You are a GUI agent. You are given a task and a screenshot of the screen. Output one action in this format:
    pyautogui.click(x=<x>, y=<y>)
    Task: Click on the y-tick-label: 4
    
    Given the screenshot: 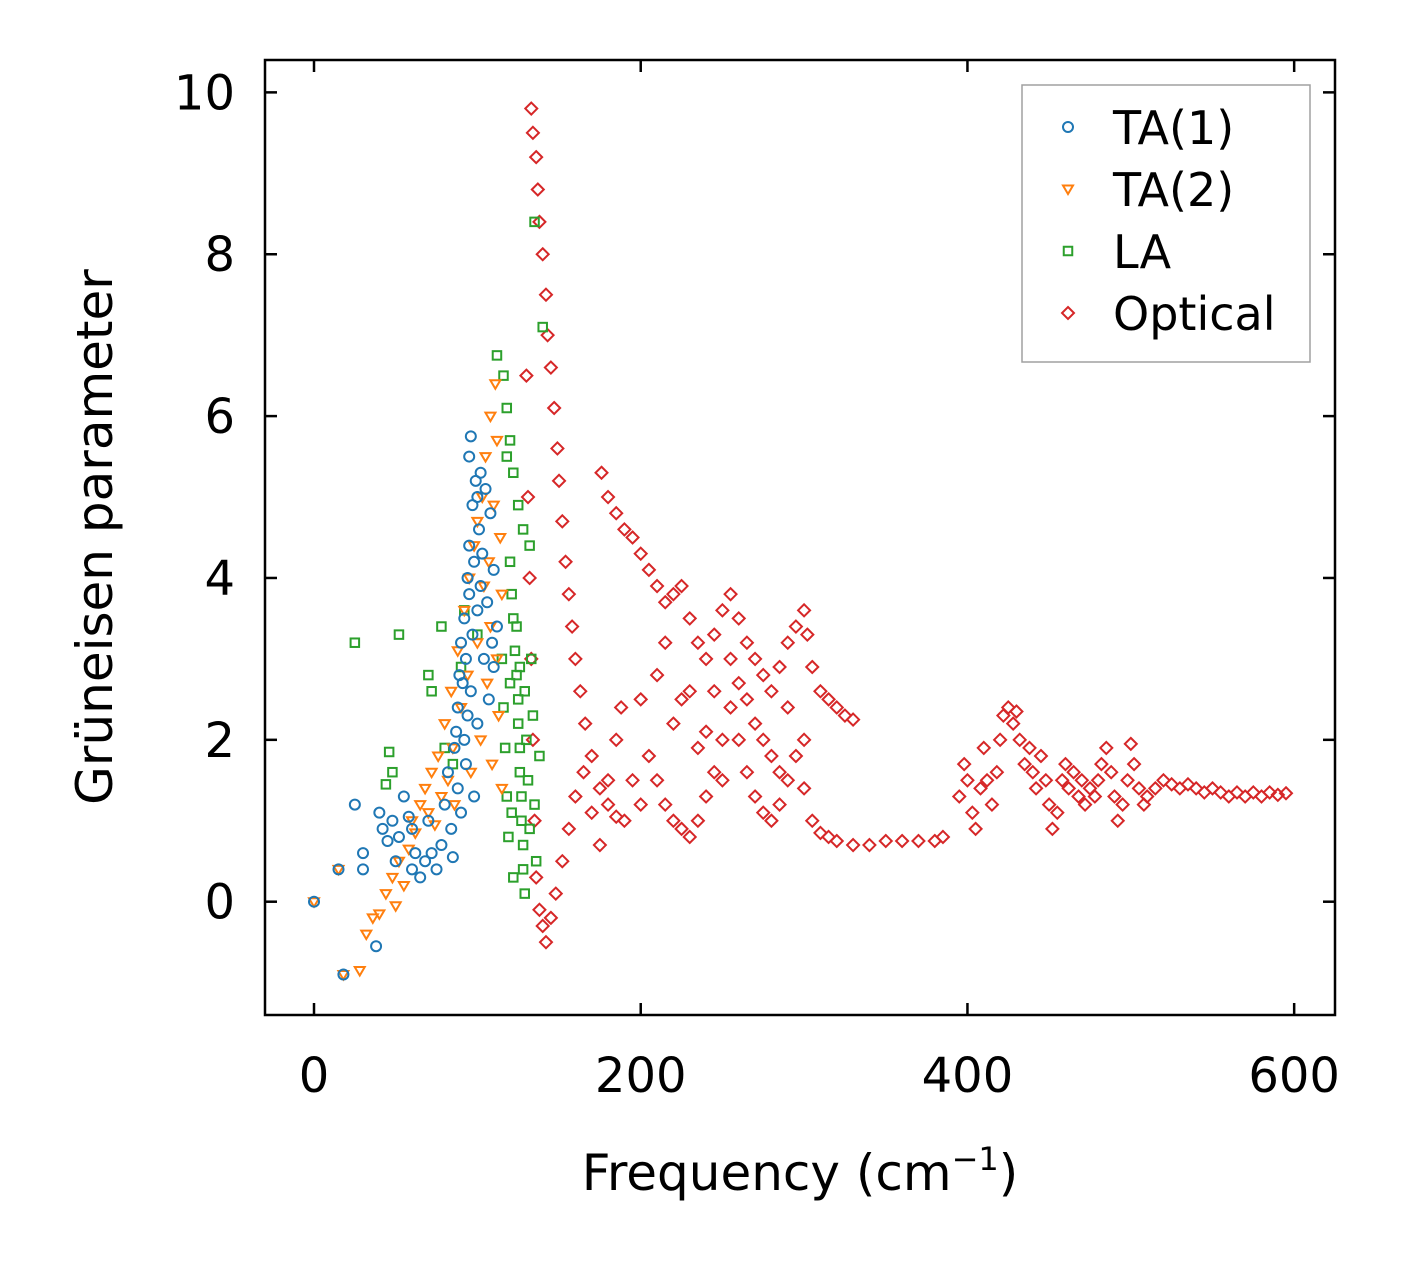 What is the action you would take?
    pyautogui.click(x=219, y=579)
    